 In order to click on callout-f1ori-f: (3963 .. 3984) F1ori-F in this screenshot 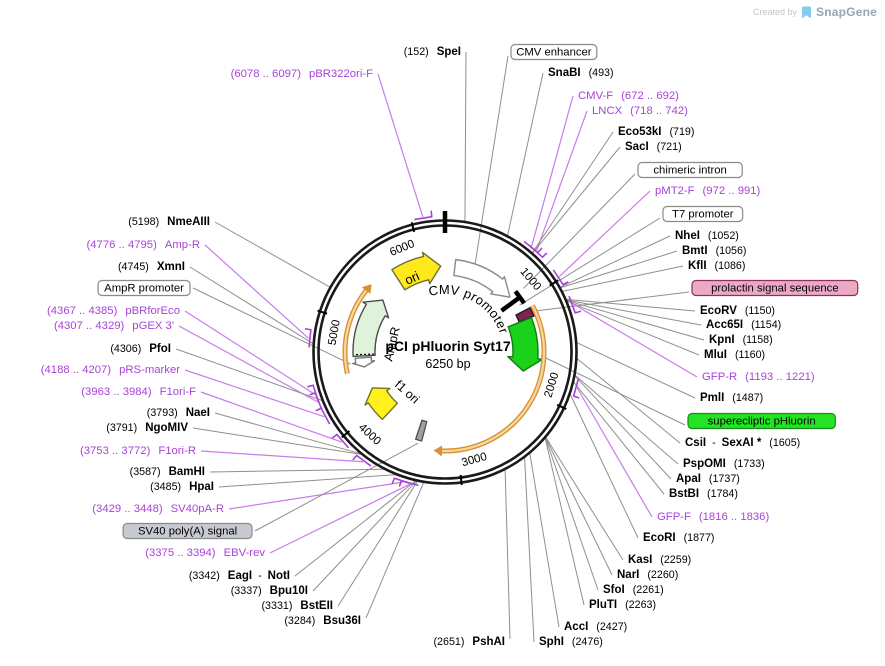, I will do `click(138, 392)`.